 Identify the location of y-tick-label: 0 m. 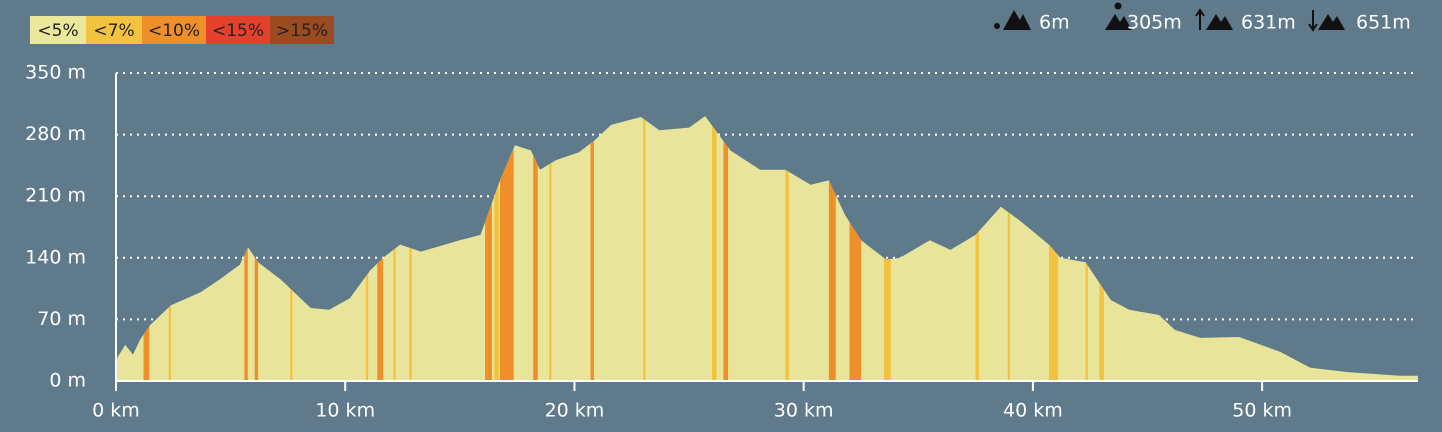
(67, 381).